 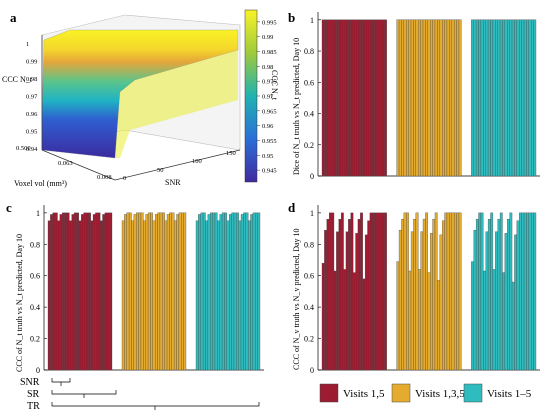 What do you see at coordinates (269, 141) in the screenshot?
I see `colorbar-tick-label: 0.955` at bounding box center [269, 141].